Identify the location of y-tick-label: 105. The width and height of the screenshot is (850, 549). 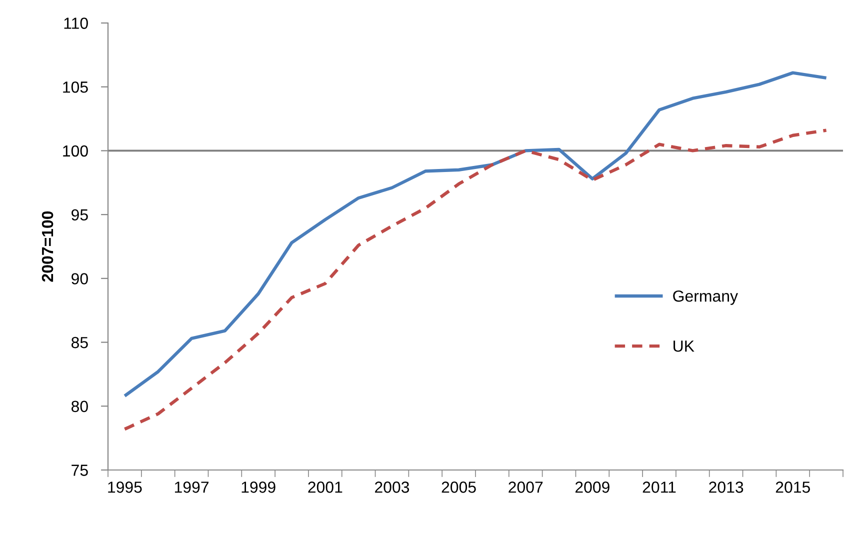
(75, 87).